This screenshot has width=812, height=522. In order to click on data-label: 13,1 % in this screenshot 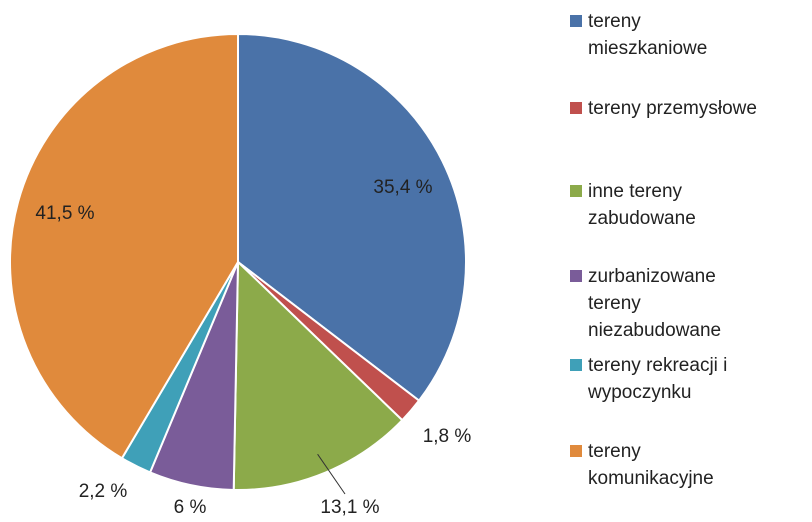, I will do `click(349, 507)`.